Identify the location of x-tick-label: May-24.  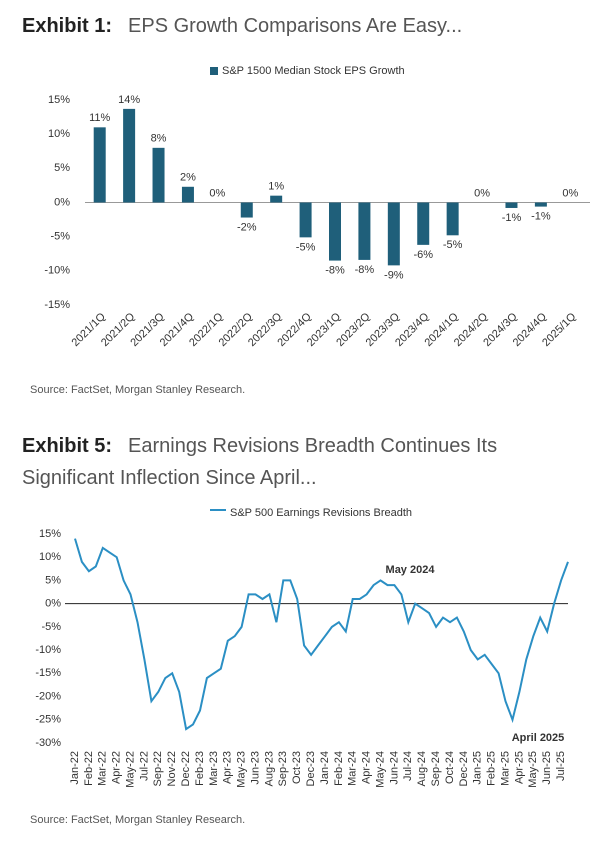
(380, 769).